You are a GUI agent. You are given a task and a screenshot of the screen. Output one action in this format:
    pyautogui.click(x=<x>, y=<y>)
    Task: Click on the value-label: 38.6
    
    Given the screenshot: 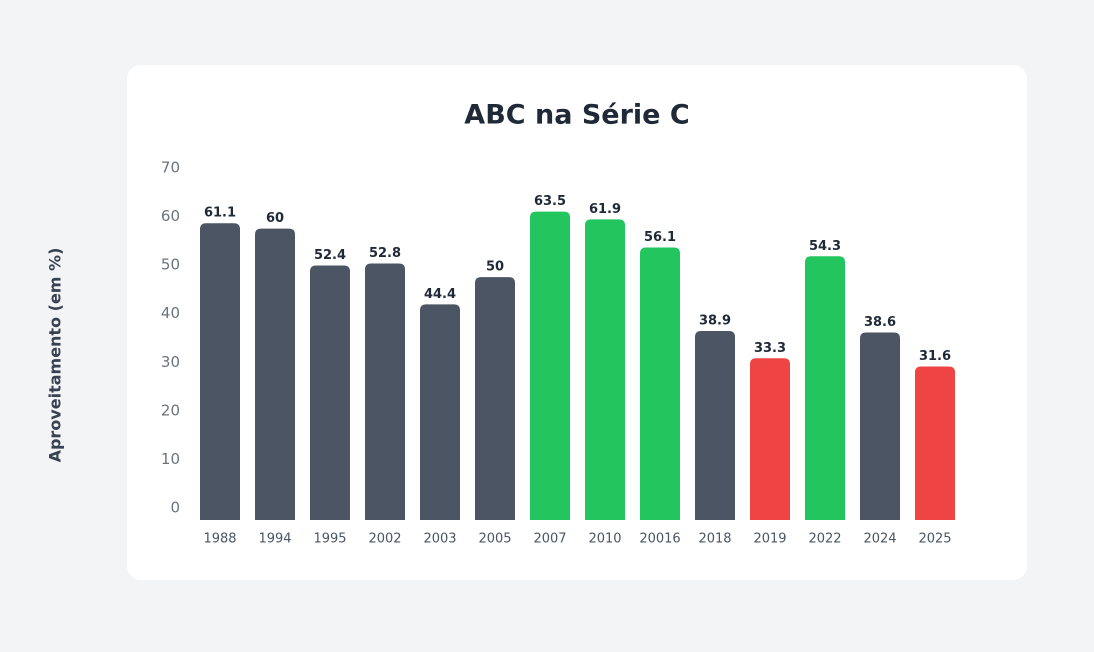 What is the action you would take?
    pyautogui.click(x=880, y=322)
    